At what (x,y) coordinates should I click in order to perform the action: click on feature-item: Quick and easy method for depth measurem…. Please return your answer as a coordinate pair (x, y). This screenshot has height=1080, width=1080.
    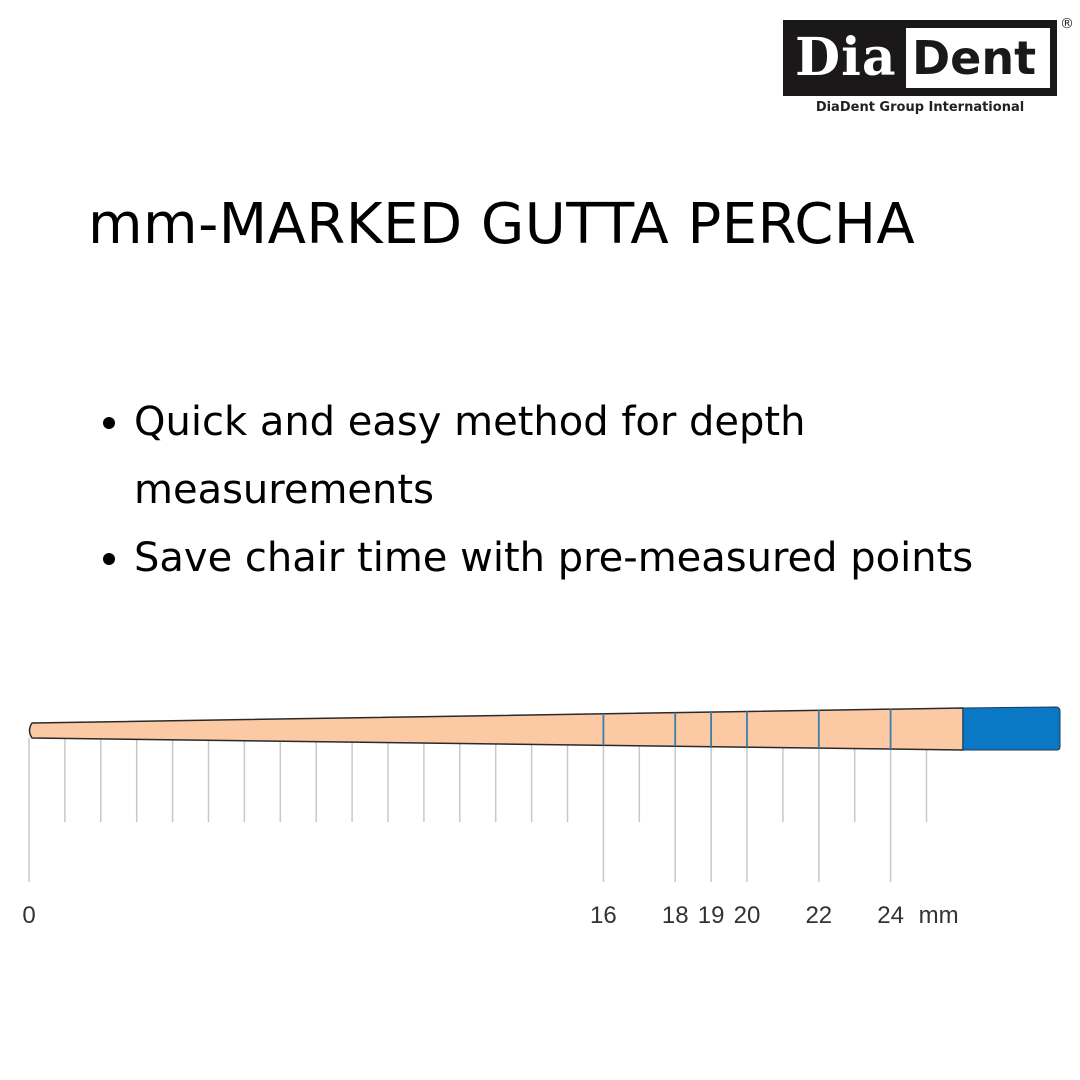
    Looking at the image, I should click on (594, 456).